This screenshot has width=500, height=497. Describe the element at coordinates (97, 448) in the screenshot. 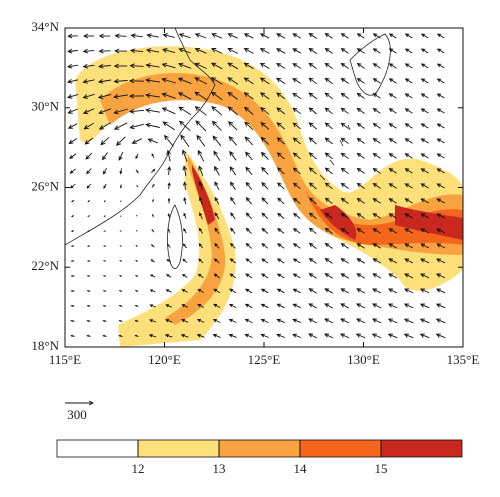

I see `colorbar-segment` at that location.